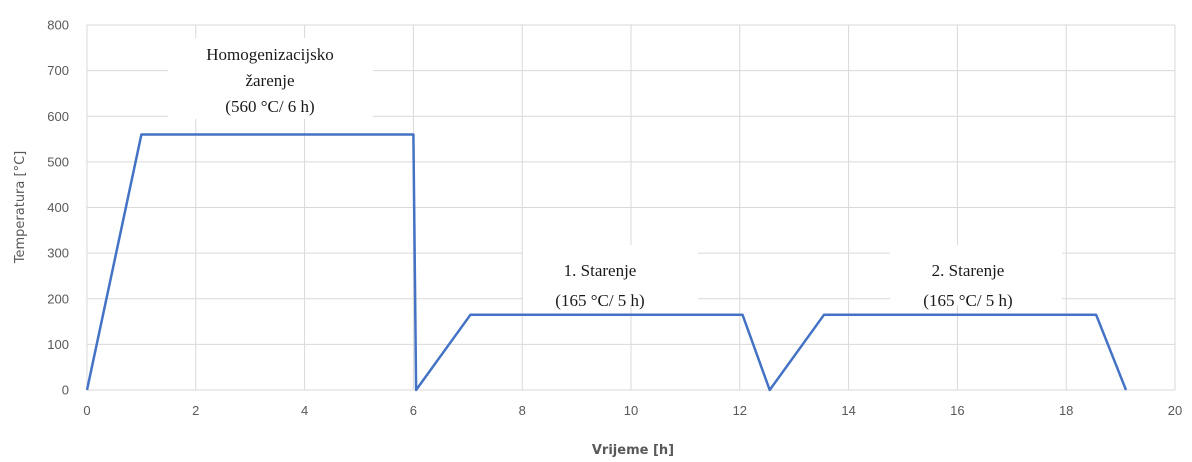 The height and width of the screenshot is (462, 1192). Describe the element at coordinates (58, 298) in the screenshot. I see `y-tick-label: 200` at that location.